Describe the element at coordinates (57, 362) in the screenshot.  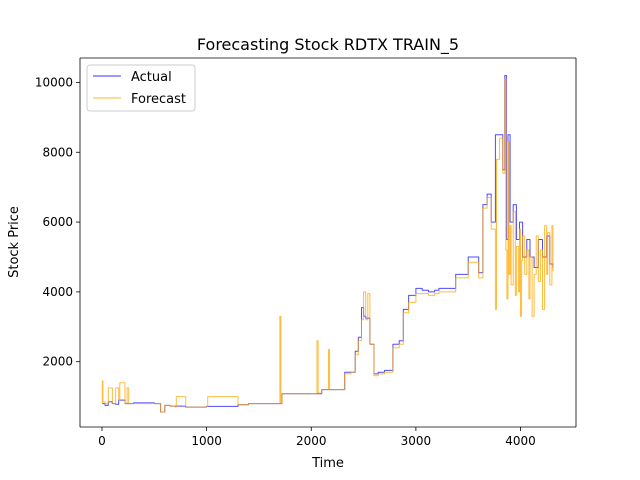
I see `y-tick-label: 2000` at that location.